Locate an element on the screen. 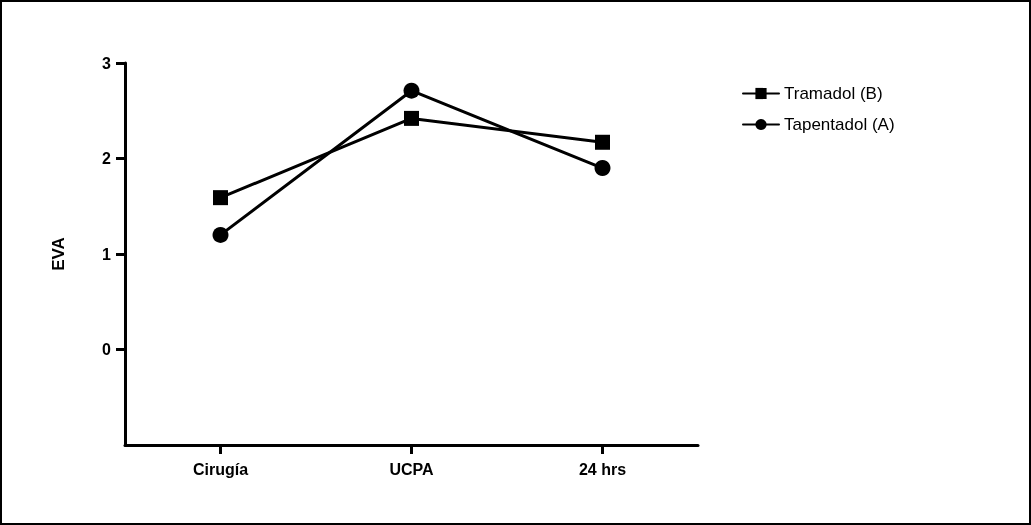 This screenshot has width=1031, height=525. x-tick-label: Cirugía is located at coordinates (220, 469).